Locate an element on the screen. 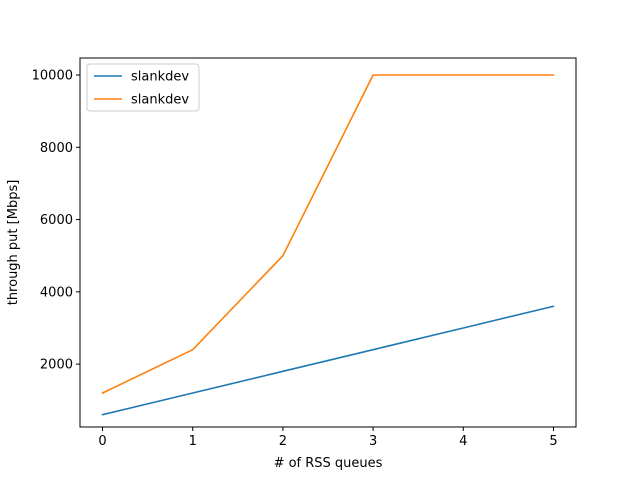 The image size is (640, 480). legend-label-0: slankdev is located at coordinates (160, 77).